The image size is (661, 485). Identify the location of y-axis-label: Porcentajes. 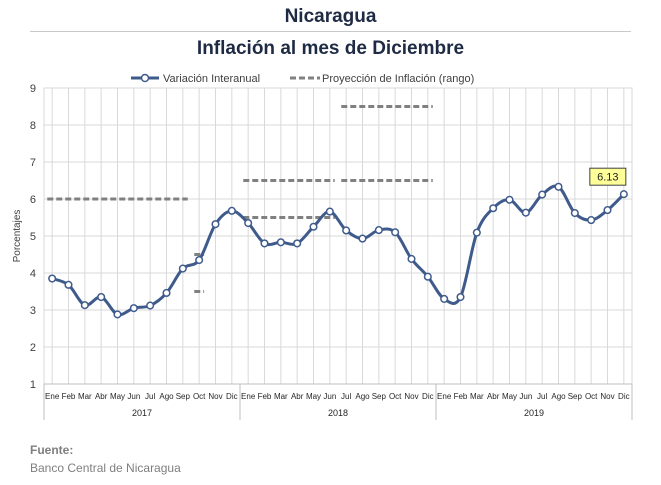
(17, 236).